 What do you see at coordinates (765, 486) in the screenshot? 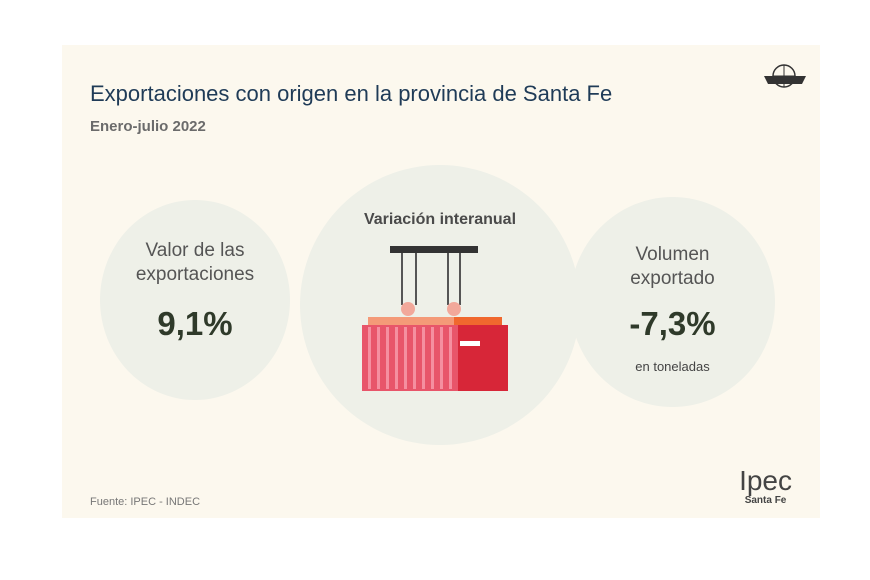
I see `ipec-logo: Ipec Santa Fe` at bounding box center [765, 486].